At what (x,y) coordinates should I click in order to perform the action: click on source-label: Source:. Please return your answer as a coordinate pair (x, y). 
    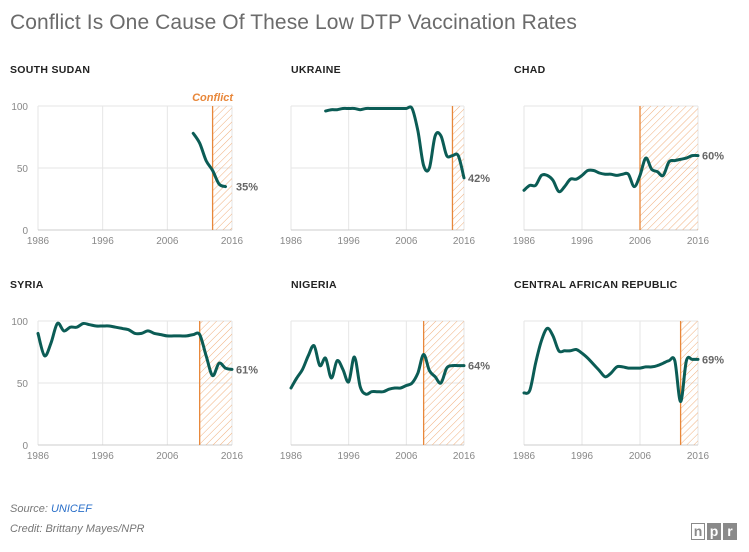
    Looking at the image, I should click on (30, 509).